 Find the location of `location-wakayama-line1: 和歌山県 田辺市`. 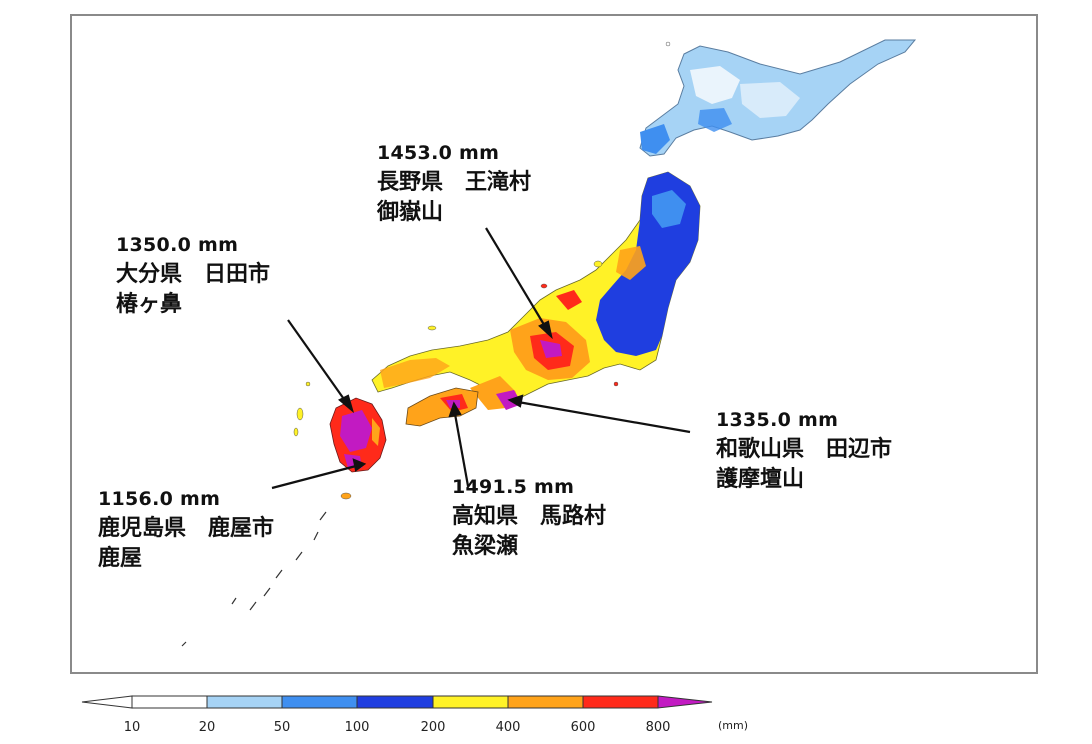

location-wakayama-line1: 和歌山県 田辺市 is located at coordinates (804, 449).